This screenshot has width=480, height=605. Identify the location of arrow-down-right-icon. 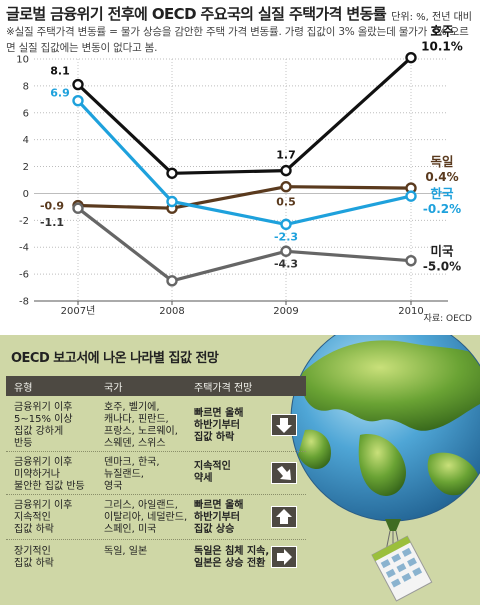
(284, 473).